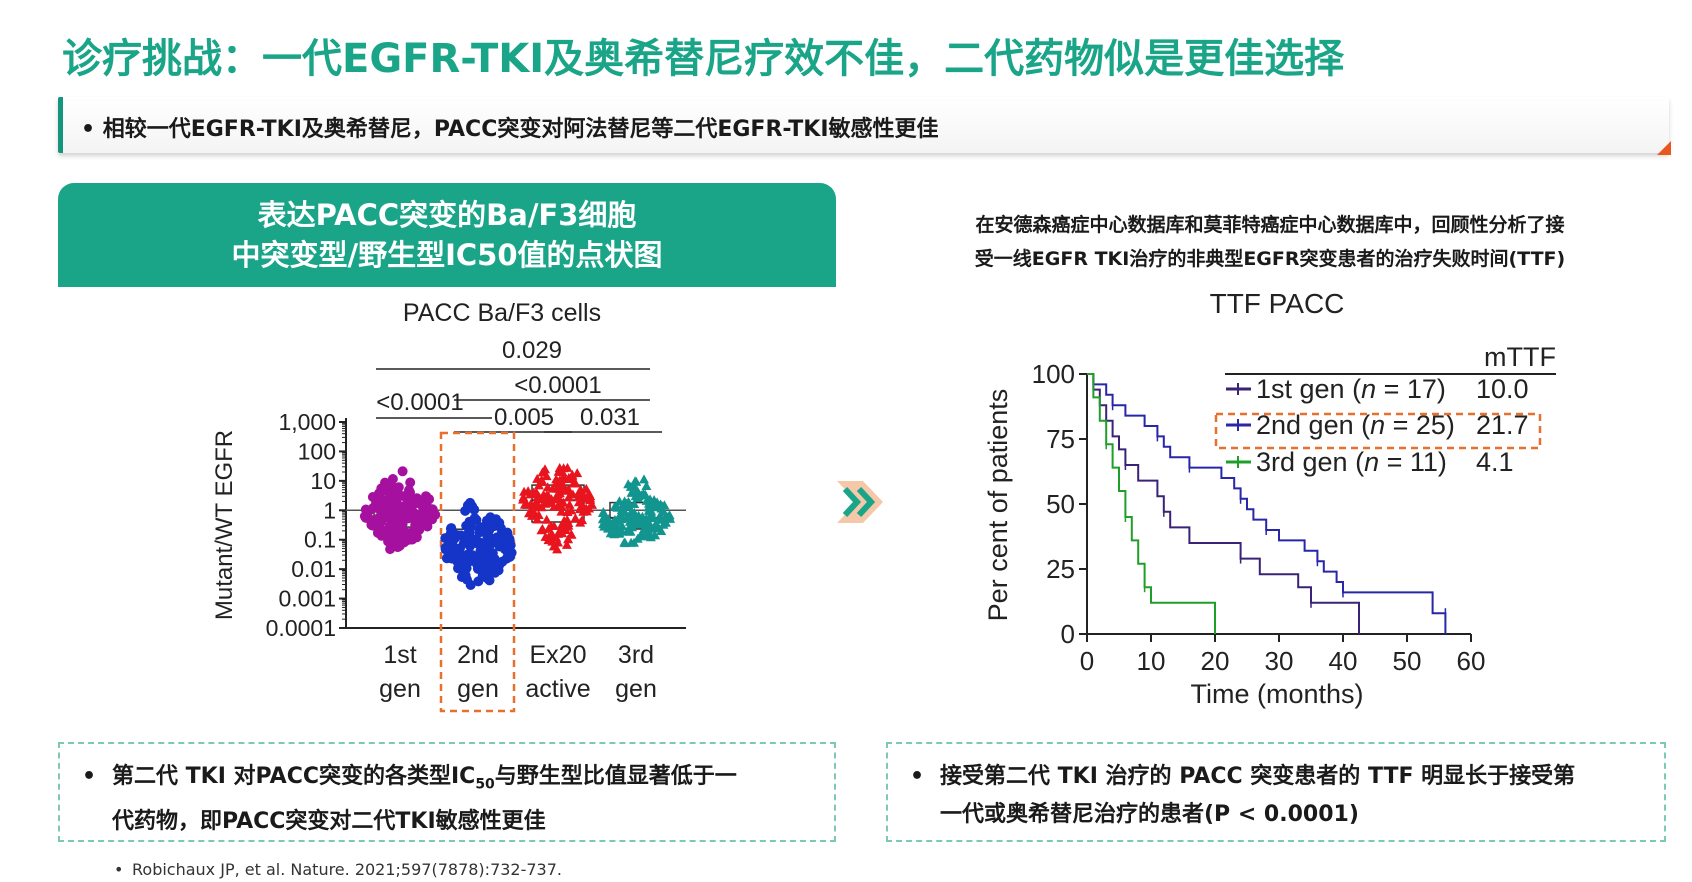 This screenshot has width=1692, height=882. Describe the element at coordinates (317, 451) in the screenshot. I see `dotplot-ytick-label: 100` at that location.